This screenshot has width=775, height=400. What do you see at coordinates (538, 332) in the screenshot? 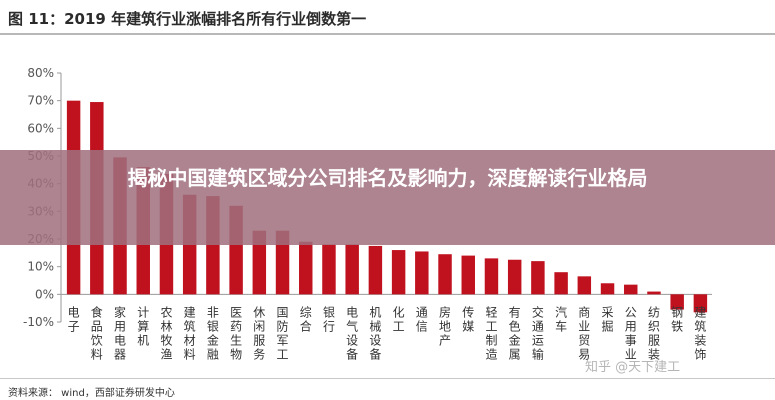
I see `category-label: 交通运输` at bounding box center [538, 332].